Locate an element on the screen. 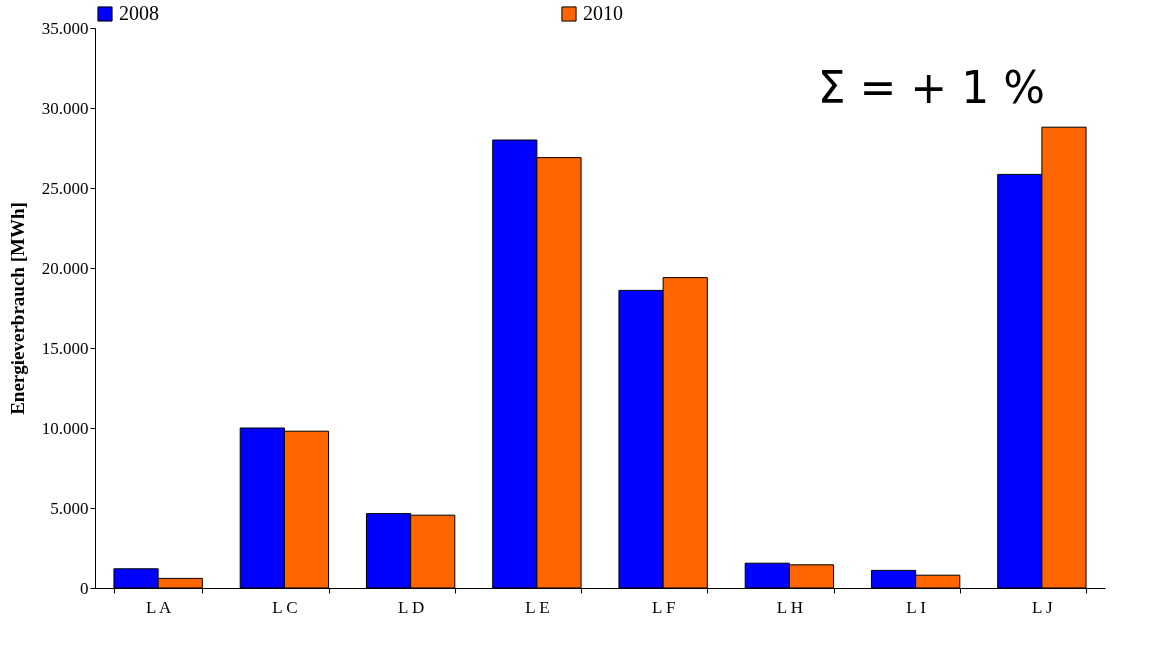 The height and width of the screenshot is (665, 1173). x-tick-label: L H is located at coordinates (790, 607).